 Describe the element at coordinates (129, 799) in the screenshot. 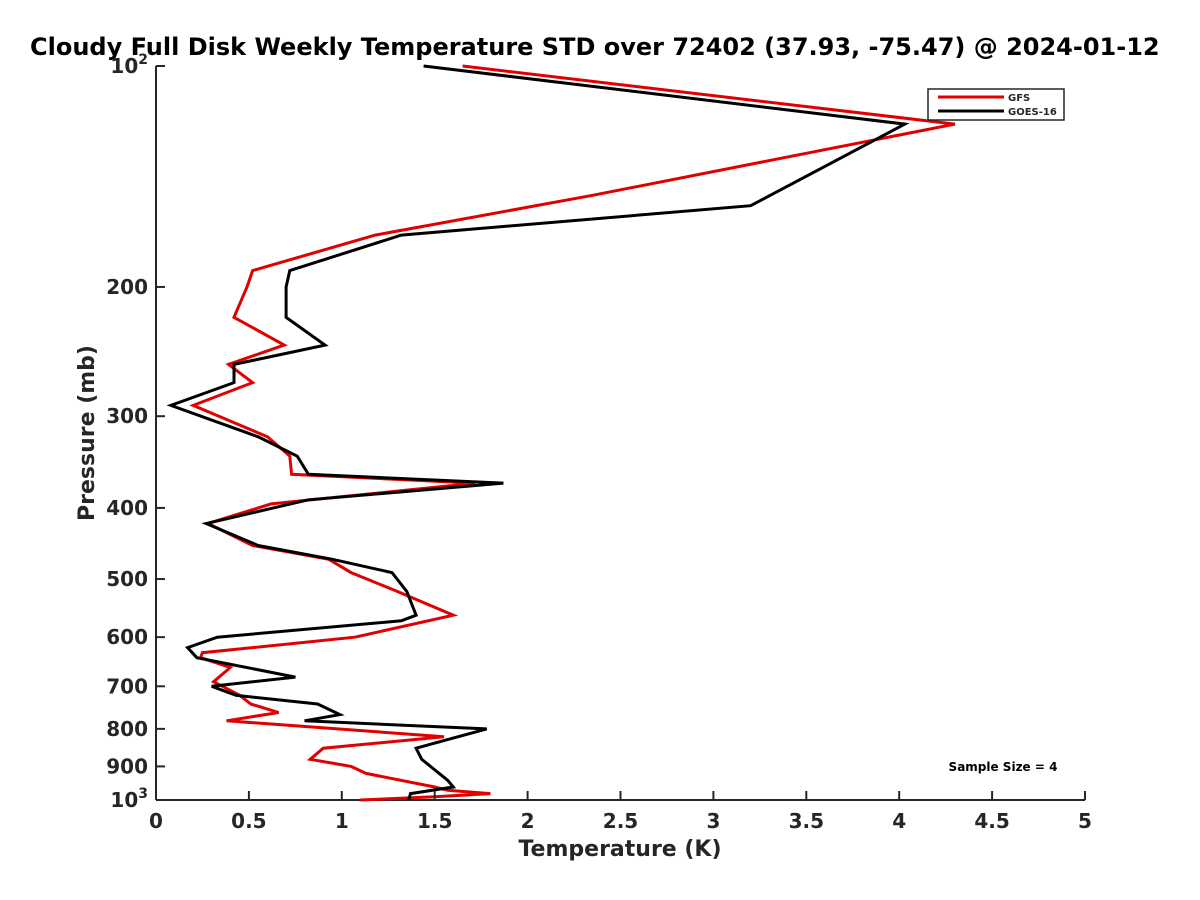

I see `y-tick-label: 10³` at that location.